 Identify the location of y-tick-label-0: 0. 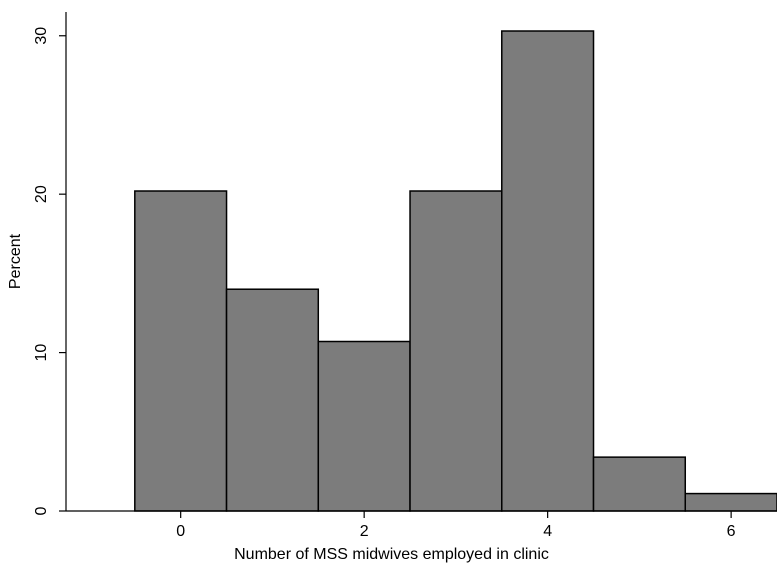
(41, 510).